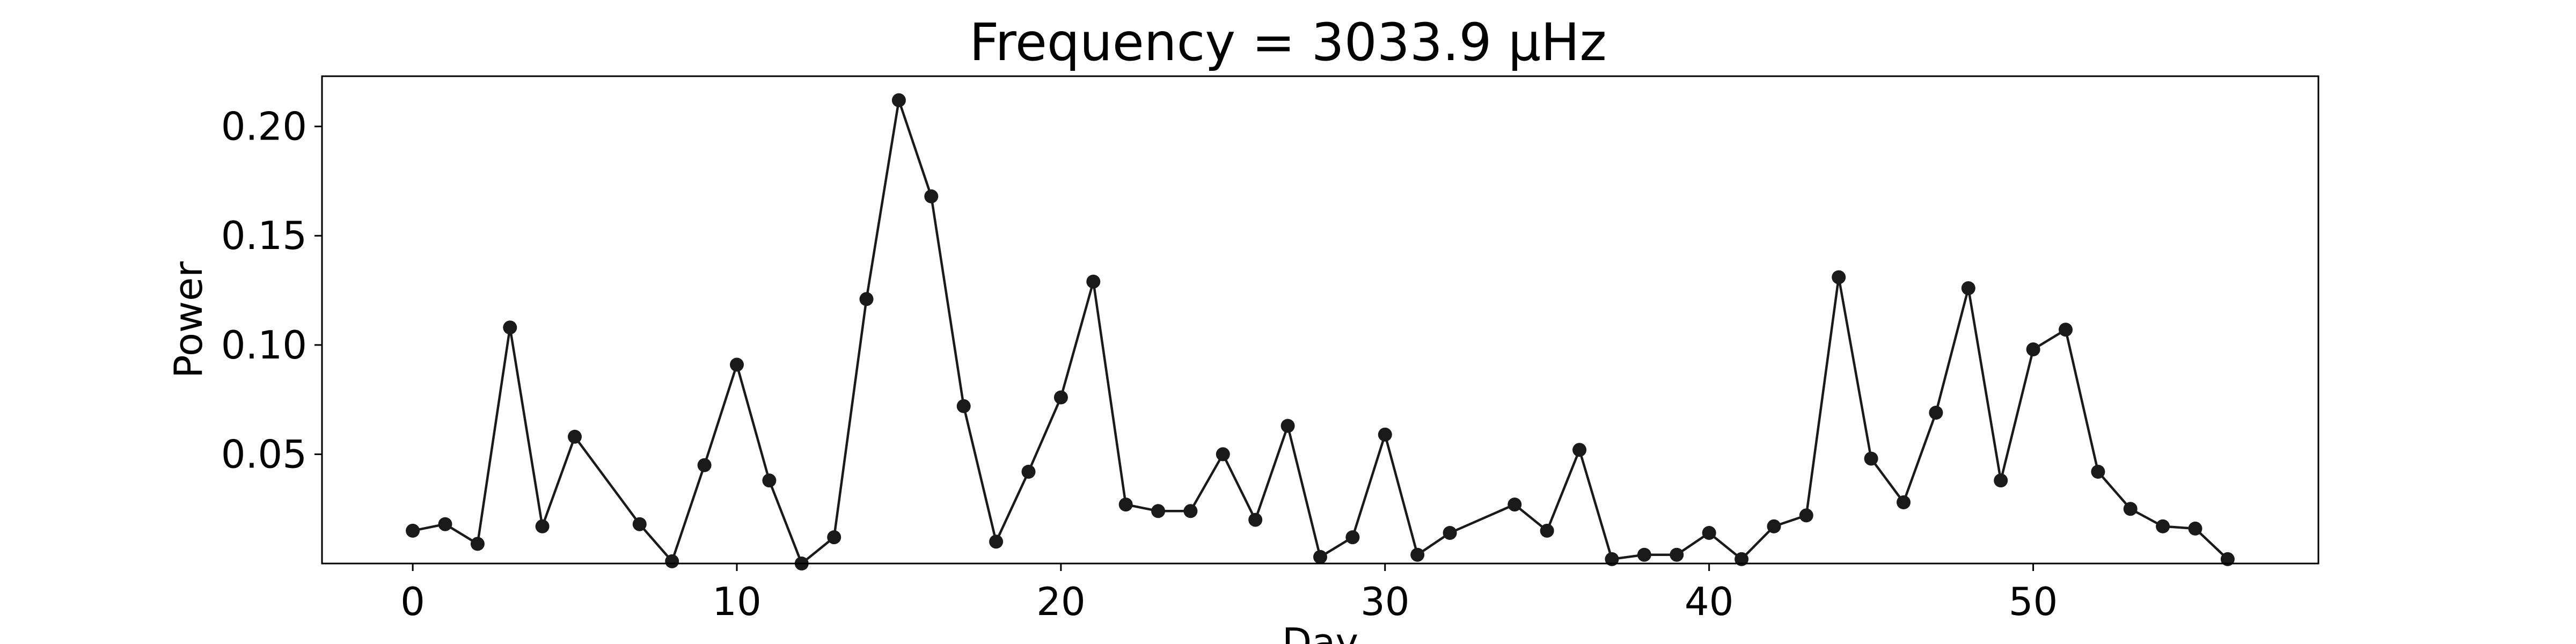  What do you see at coordinates (264, 235) in the screenshot?
I see `y-tick-label: 0.15` at bounding box center [264, 235].